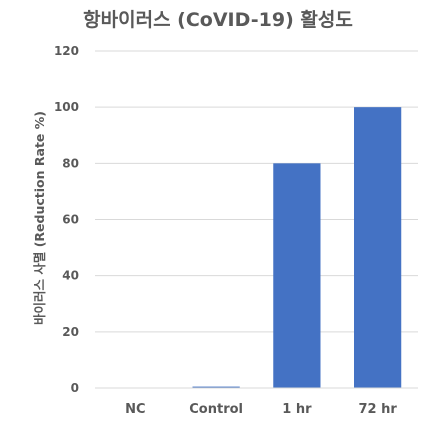 This screenshot has height=428, width=431. Describe the element at coordinates (135, 409) in the screenshot. I see `x-category-label: NC` at that location.